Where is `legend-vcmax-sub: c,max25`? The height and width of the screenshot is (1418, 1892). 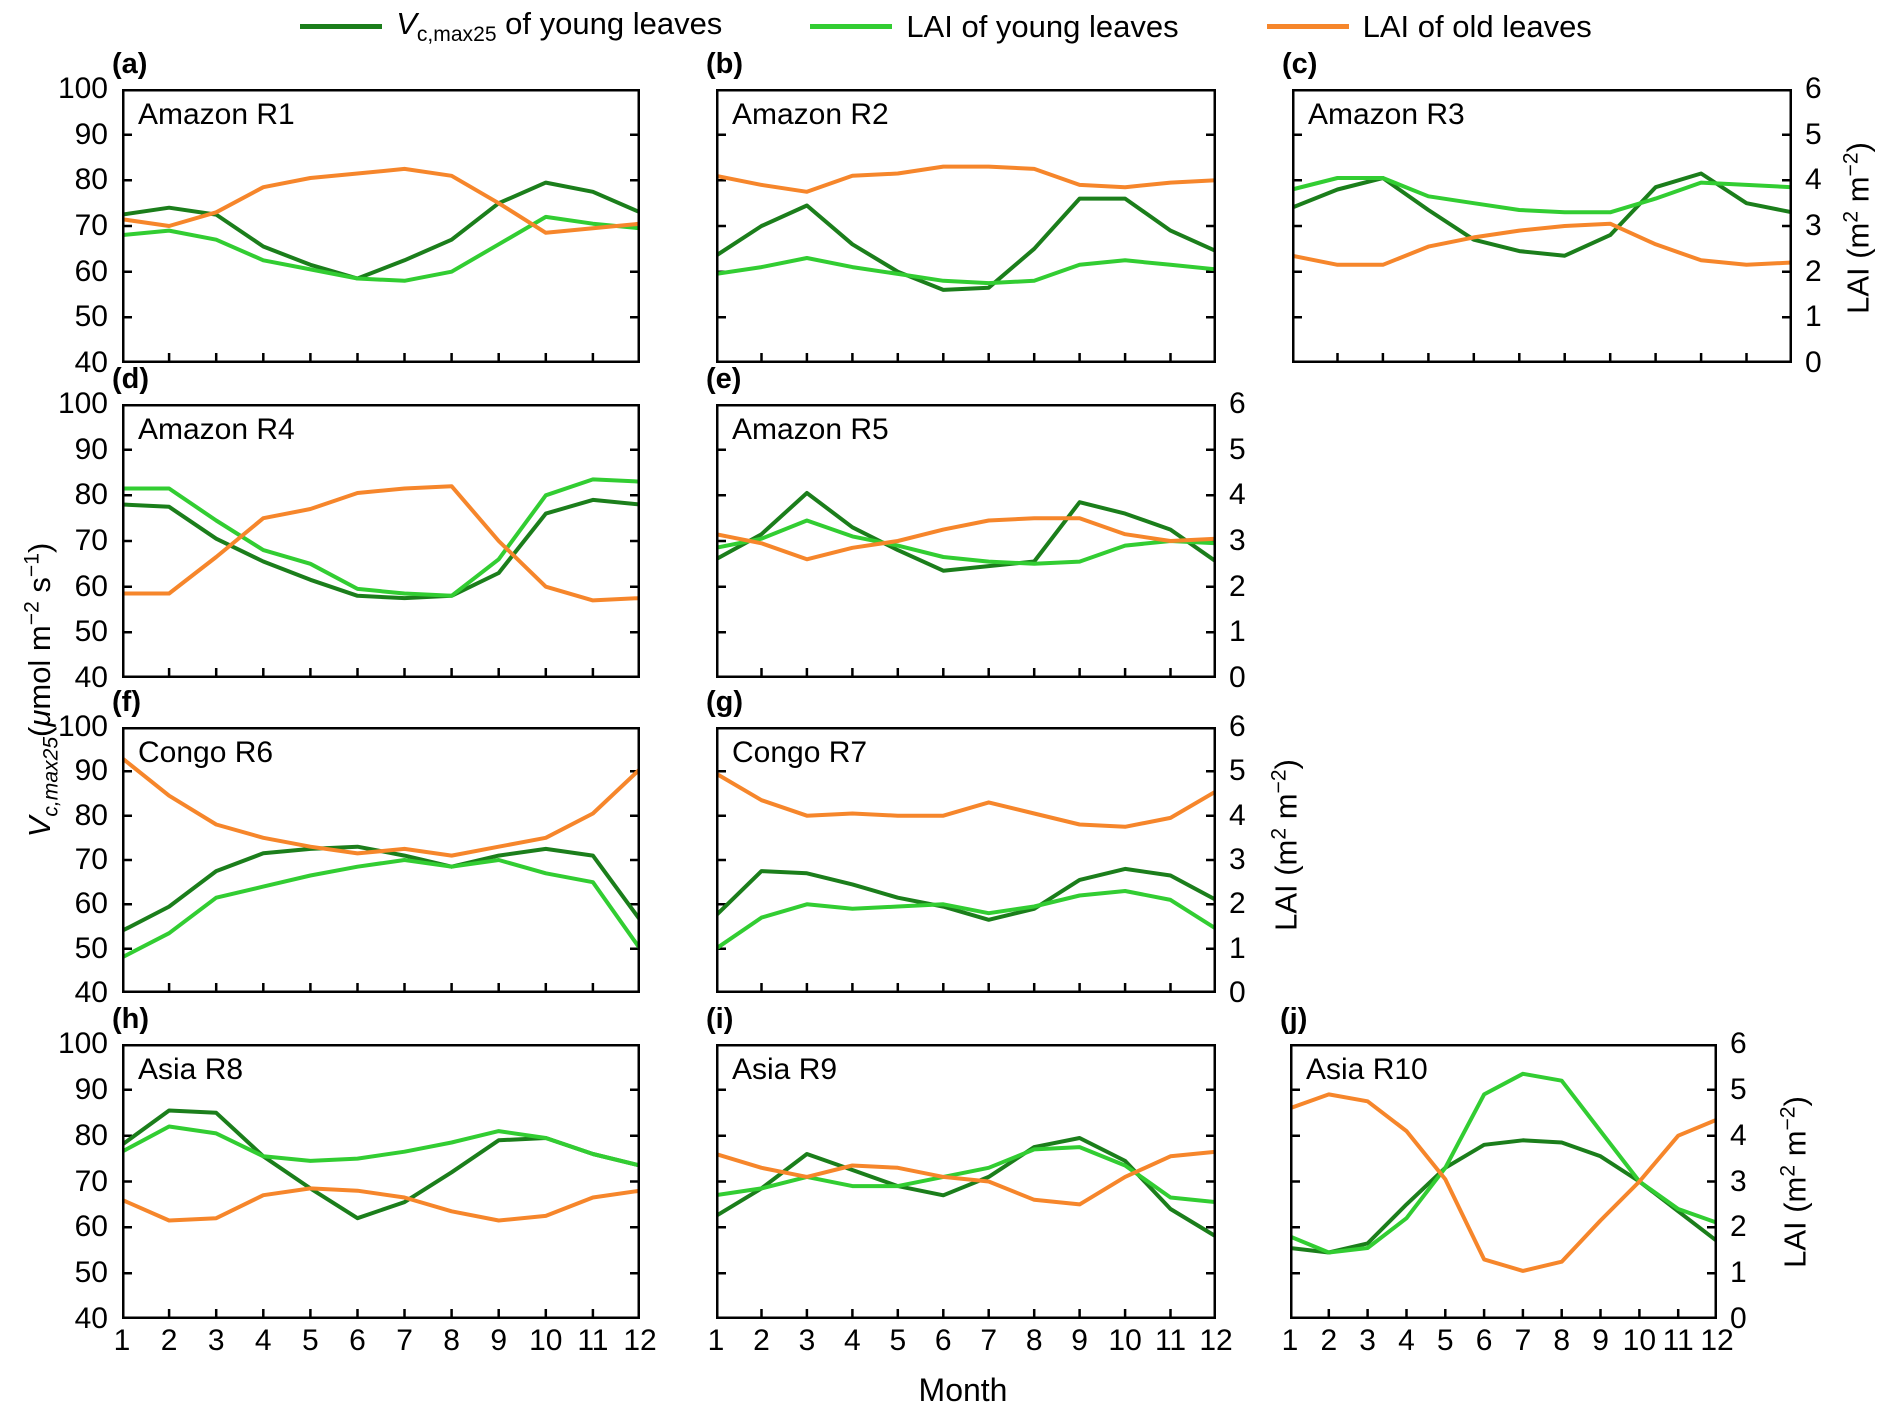 legend-vcmax-sub: c,max25 is located at coordinates (456, 35).